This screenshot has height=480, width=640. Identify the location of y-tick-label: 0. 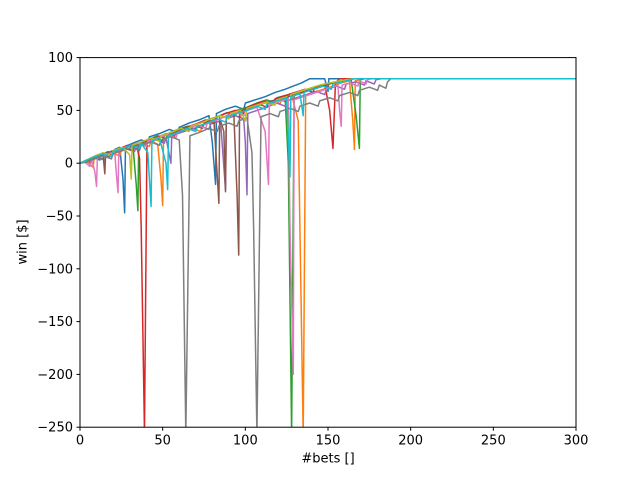
(69, 164).